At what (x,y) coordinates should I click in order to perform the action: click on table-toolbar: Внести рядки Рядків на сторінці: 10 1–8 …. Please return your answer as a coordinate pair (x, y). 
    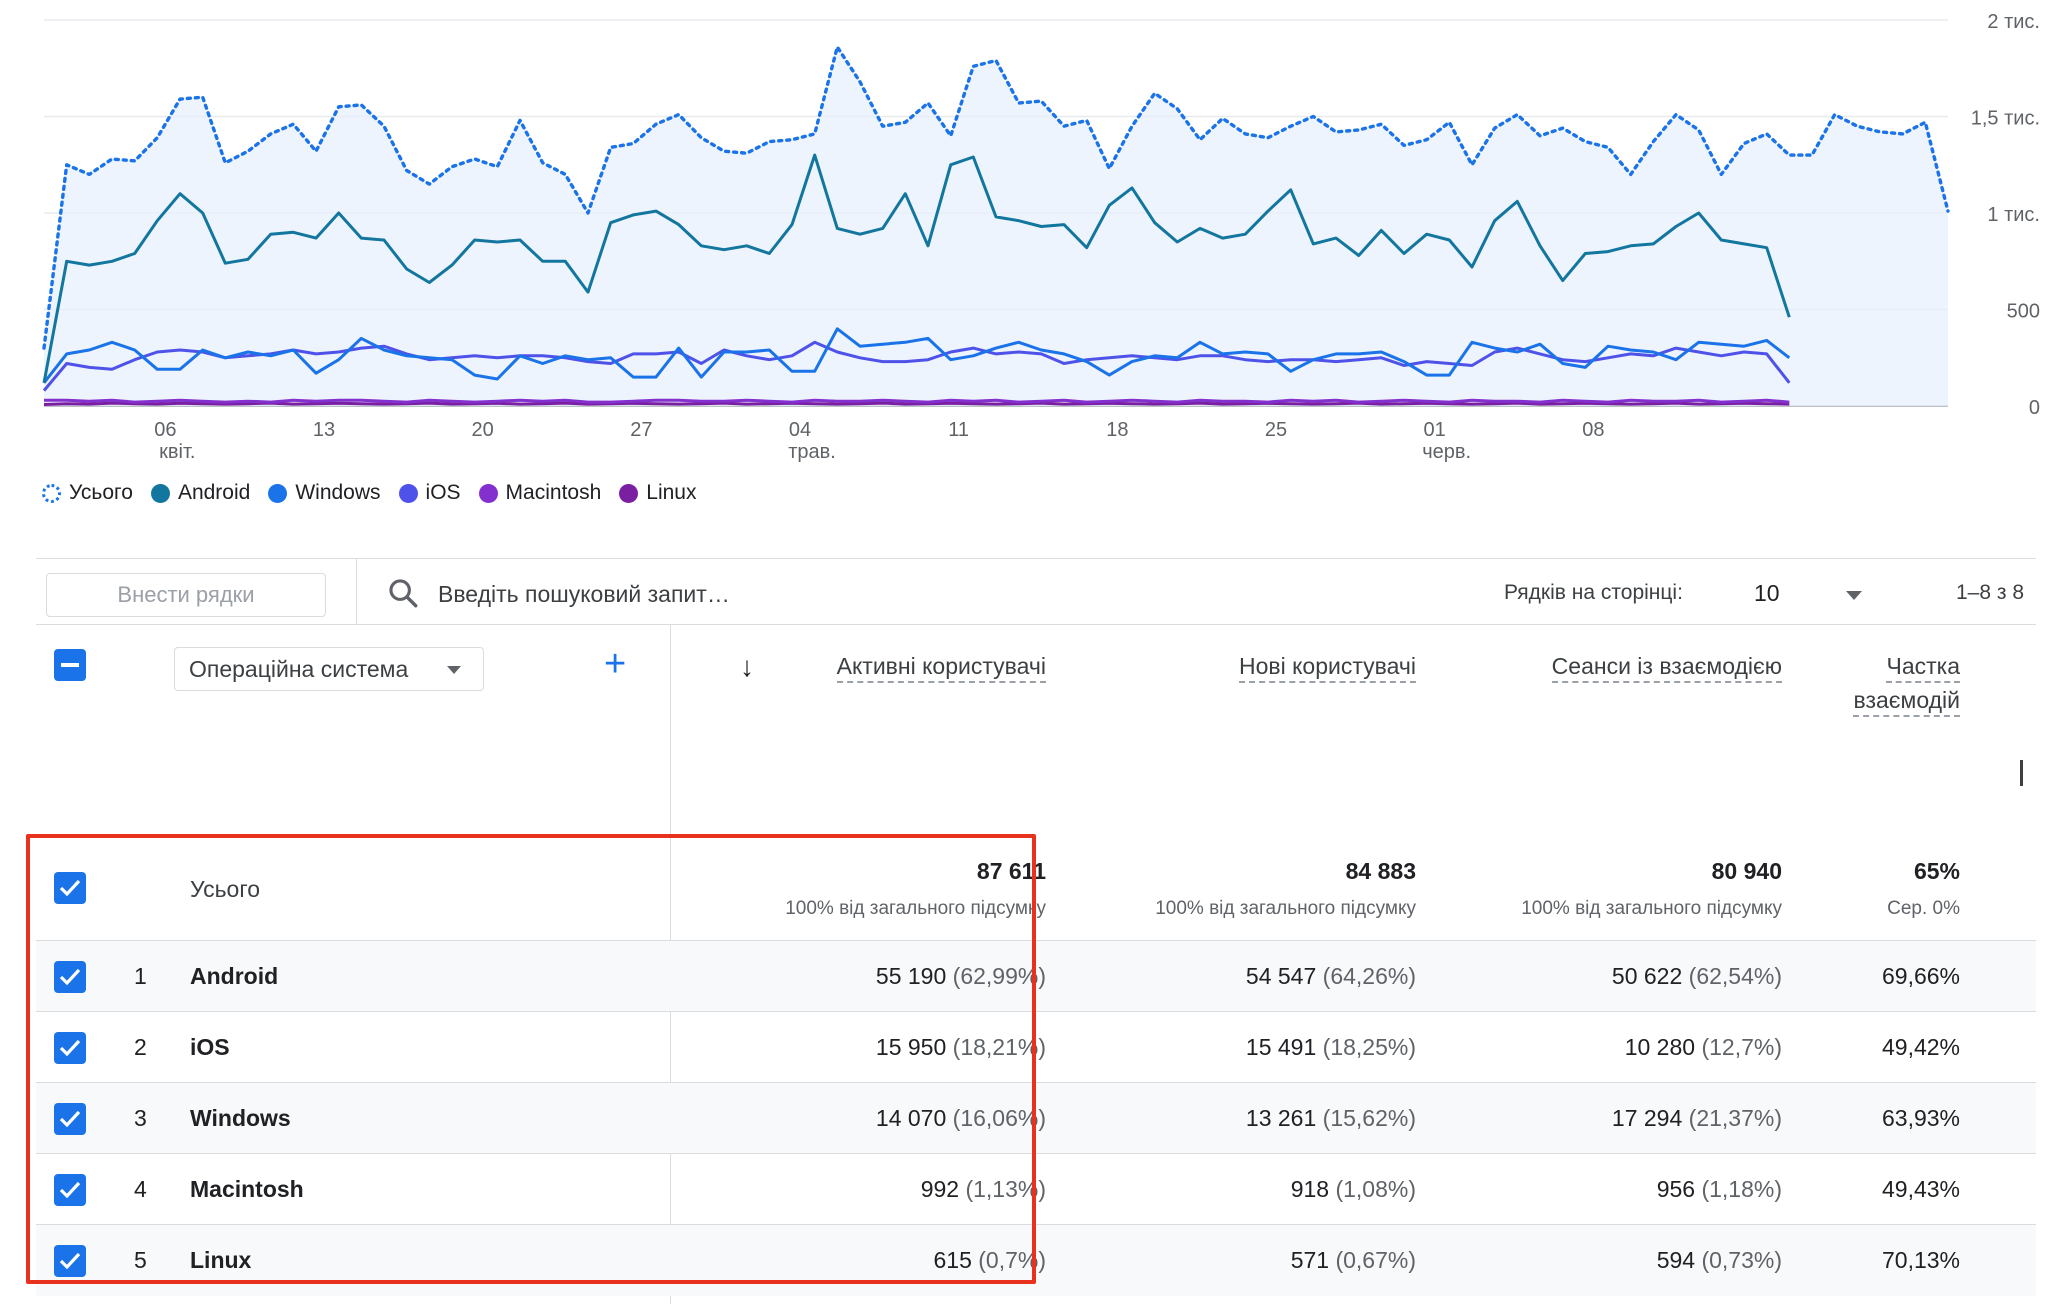
    Looking at the image, I should click on (1036, 591).